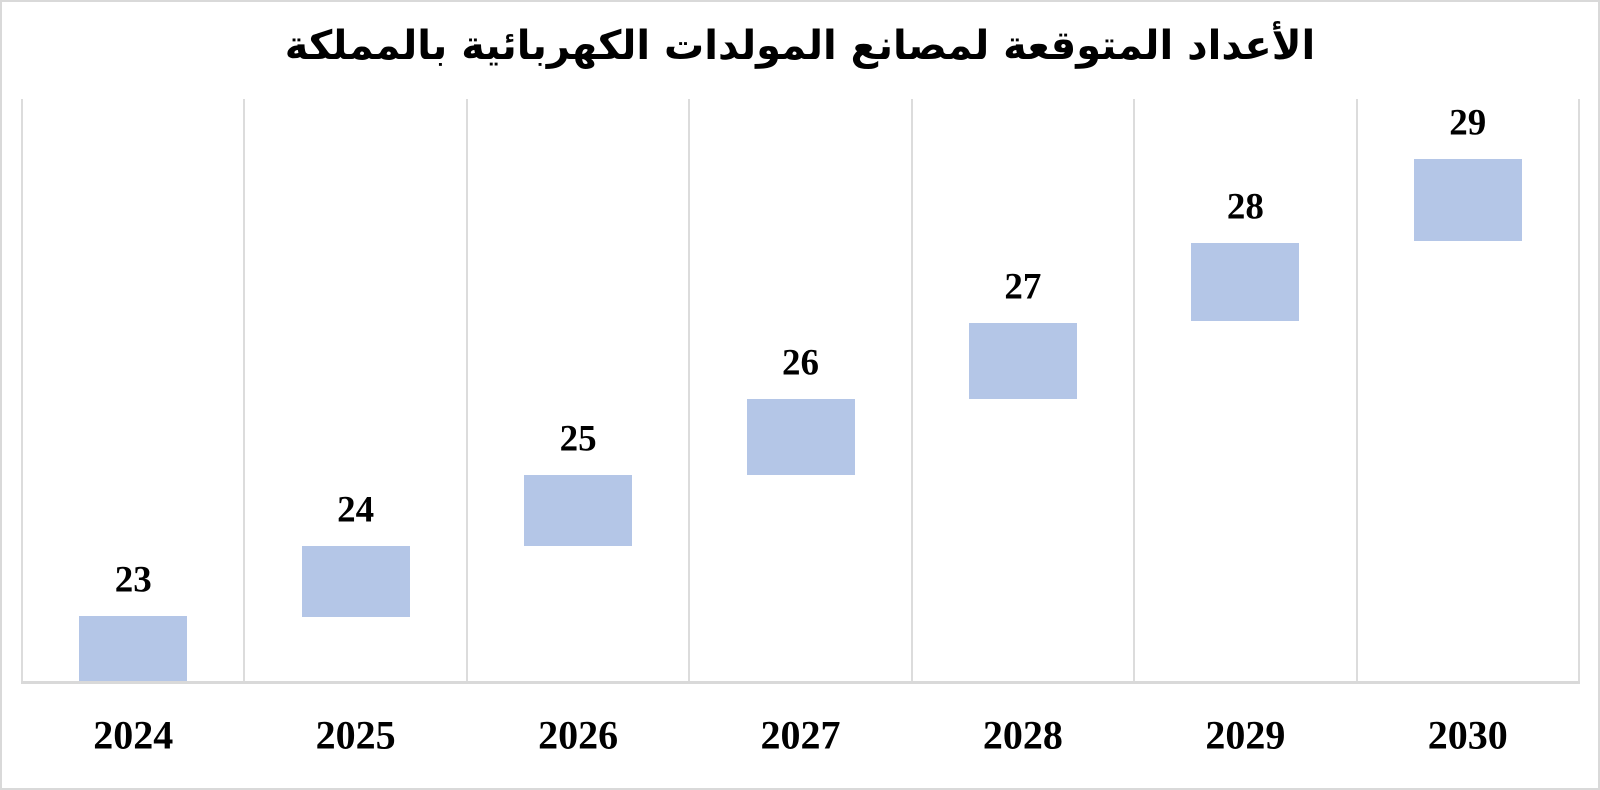 The image size is (1600, 790). Describe the element at coordinates (1468, 123) in the screenshot. I see `bar-value-label: 29` at that location.